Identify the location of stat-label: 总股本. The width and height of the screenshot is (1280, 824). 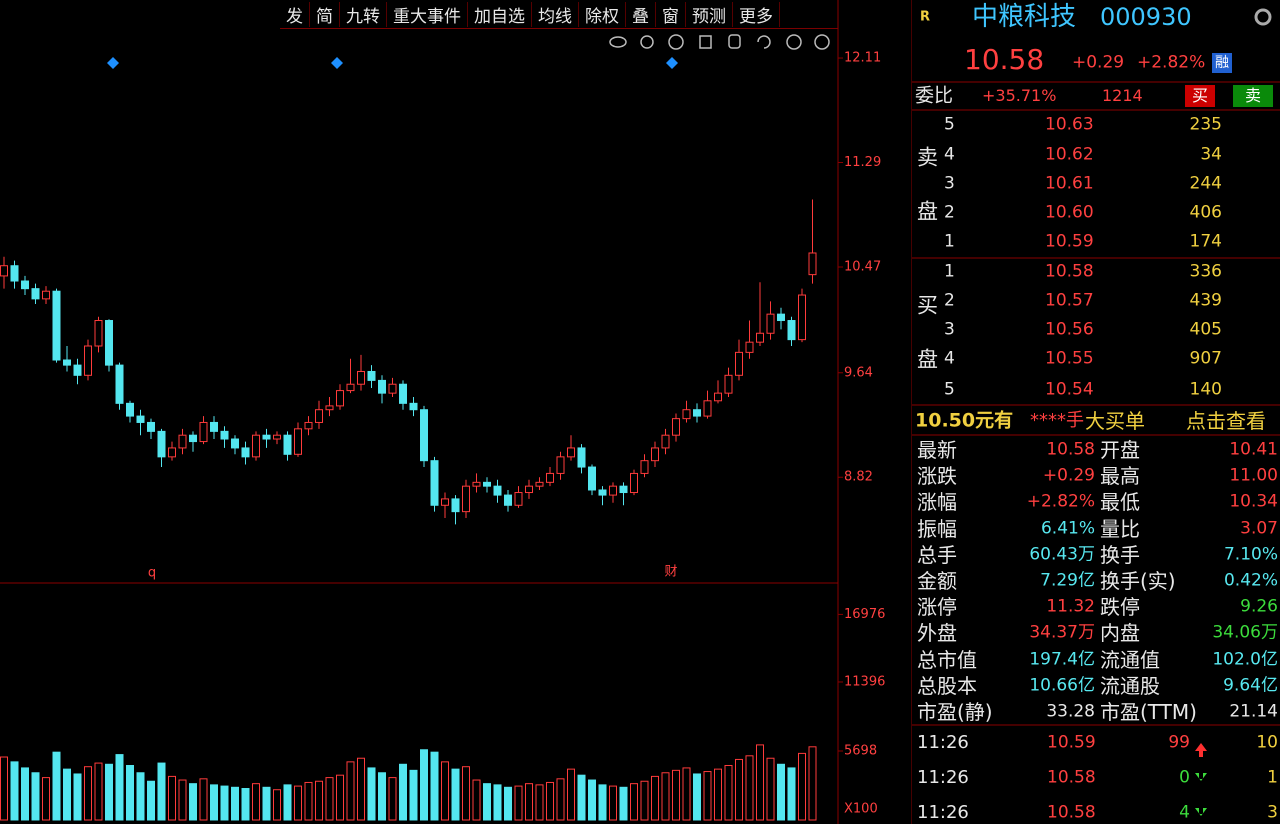
(947, 685).